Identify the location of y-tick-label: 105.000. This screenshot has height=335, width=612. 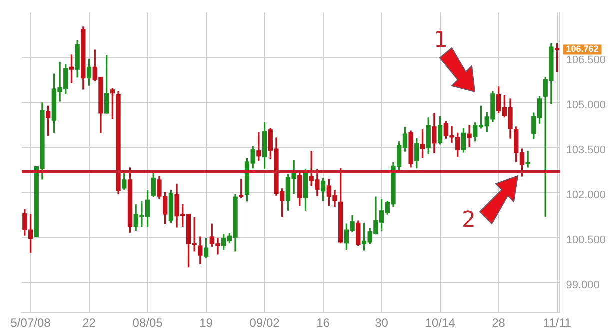
(586, 106).